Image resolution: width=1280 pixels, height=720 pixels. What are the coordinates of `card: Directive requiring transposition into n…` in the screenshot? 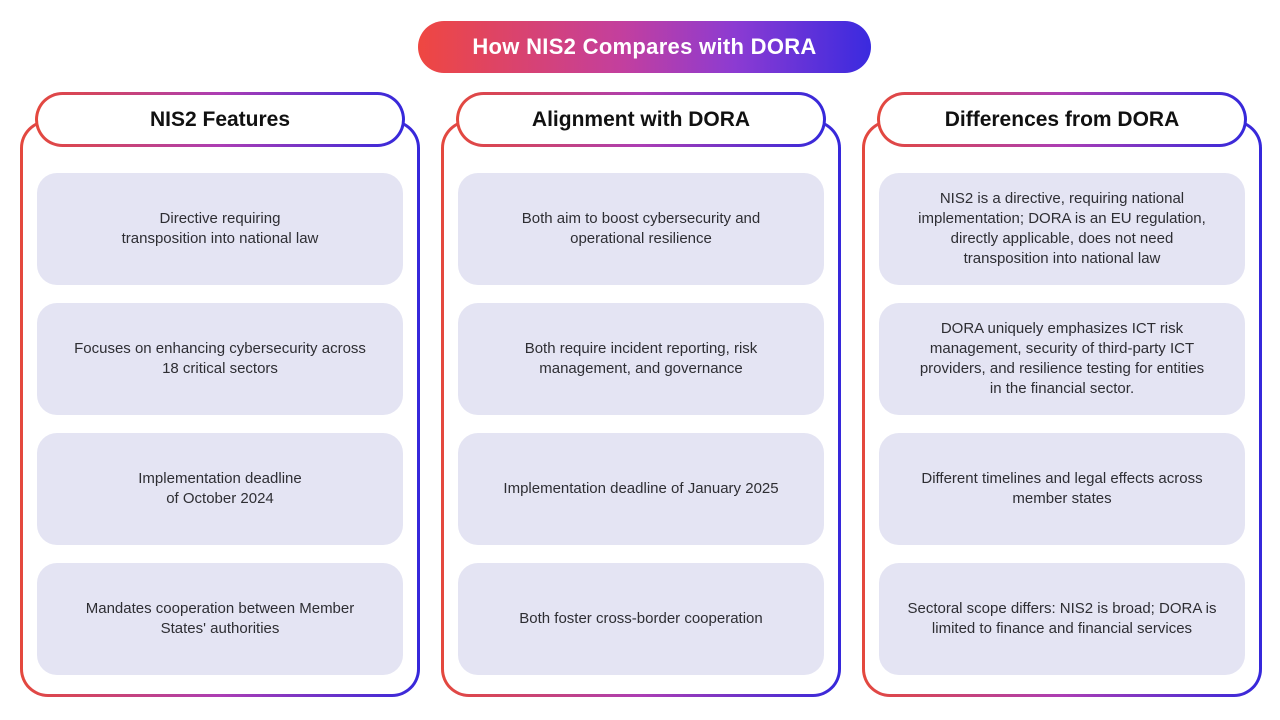 It's located at (220, 229).